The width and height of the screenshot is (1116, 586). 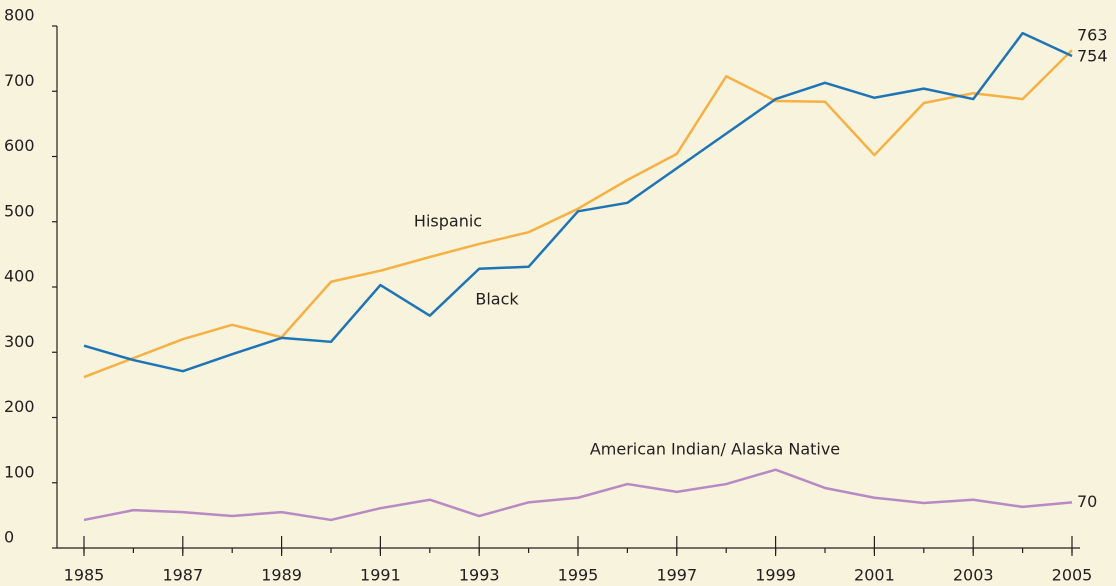 What do you see at coordinates (380, 575) in the screenshot?
I see `x-tick-label: 1991` at bounding box center [380, 575].